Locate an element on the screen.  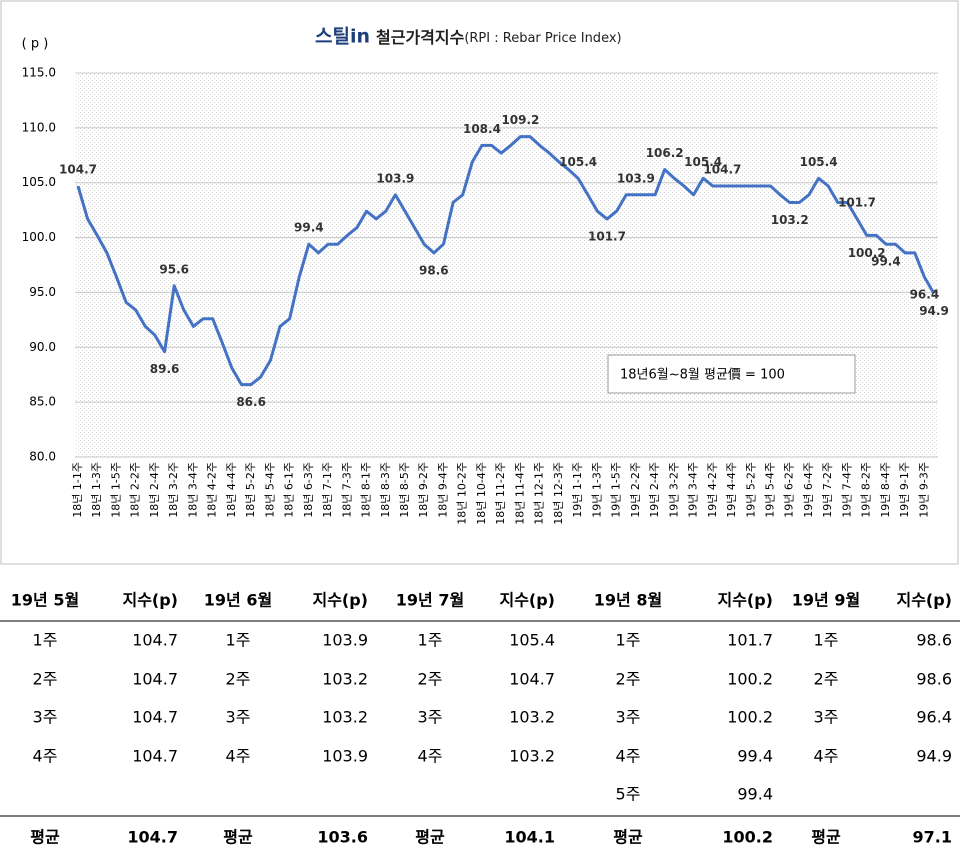
y-tick-label: 85.0 is located at coordinates (42, 402).